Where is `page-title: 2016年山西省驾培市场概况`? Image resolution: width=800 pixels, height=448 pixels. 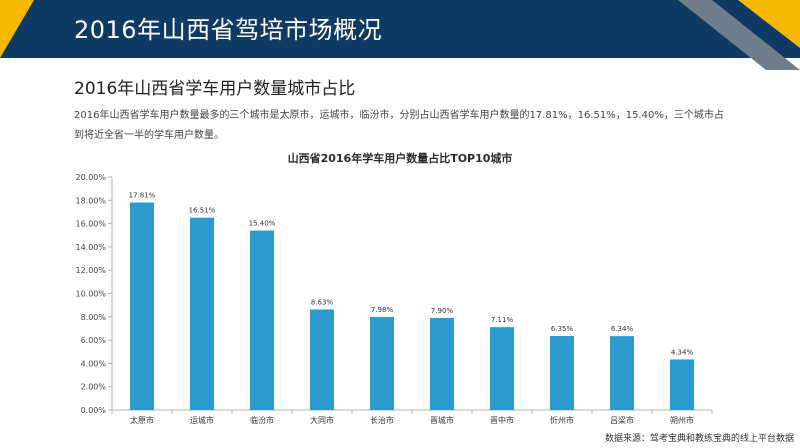
page-title: 2016年山西省驾培市场概况 is located at coordinates (228, 30).